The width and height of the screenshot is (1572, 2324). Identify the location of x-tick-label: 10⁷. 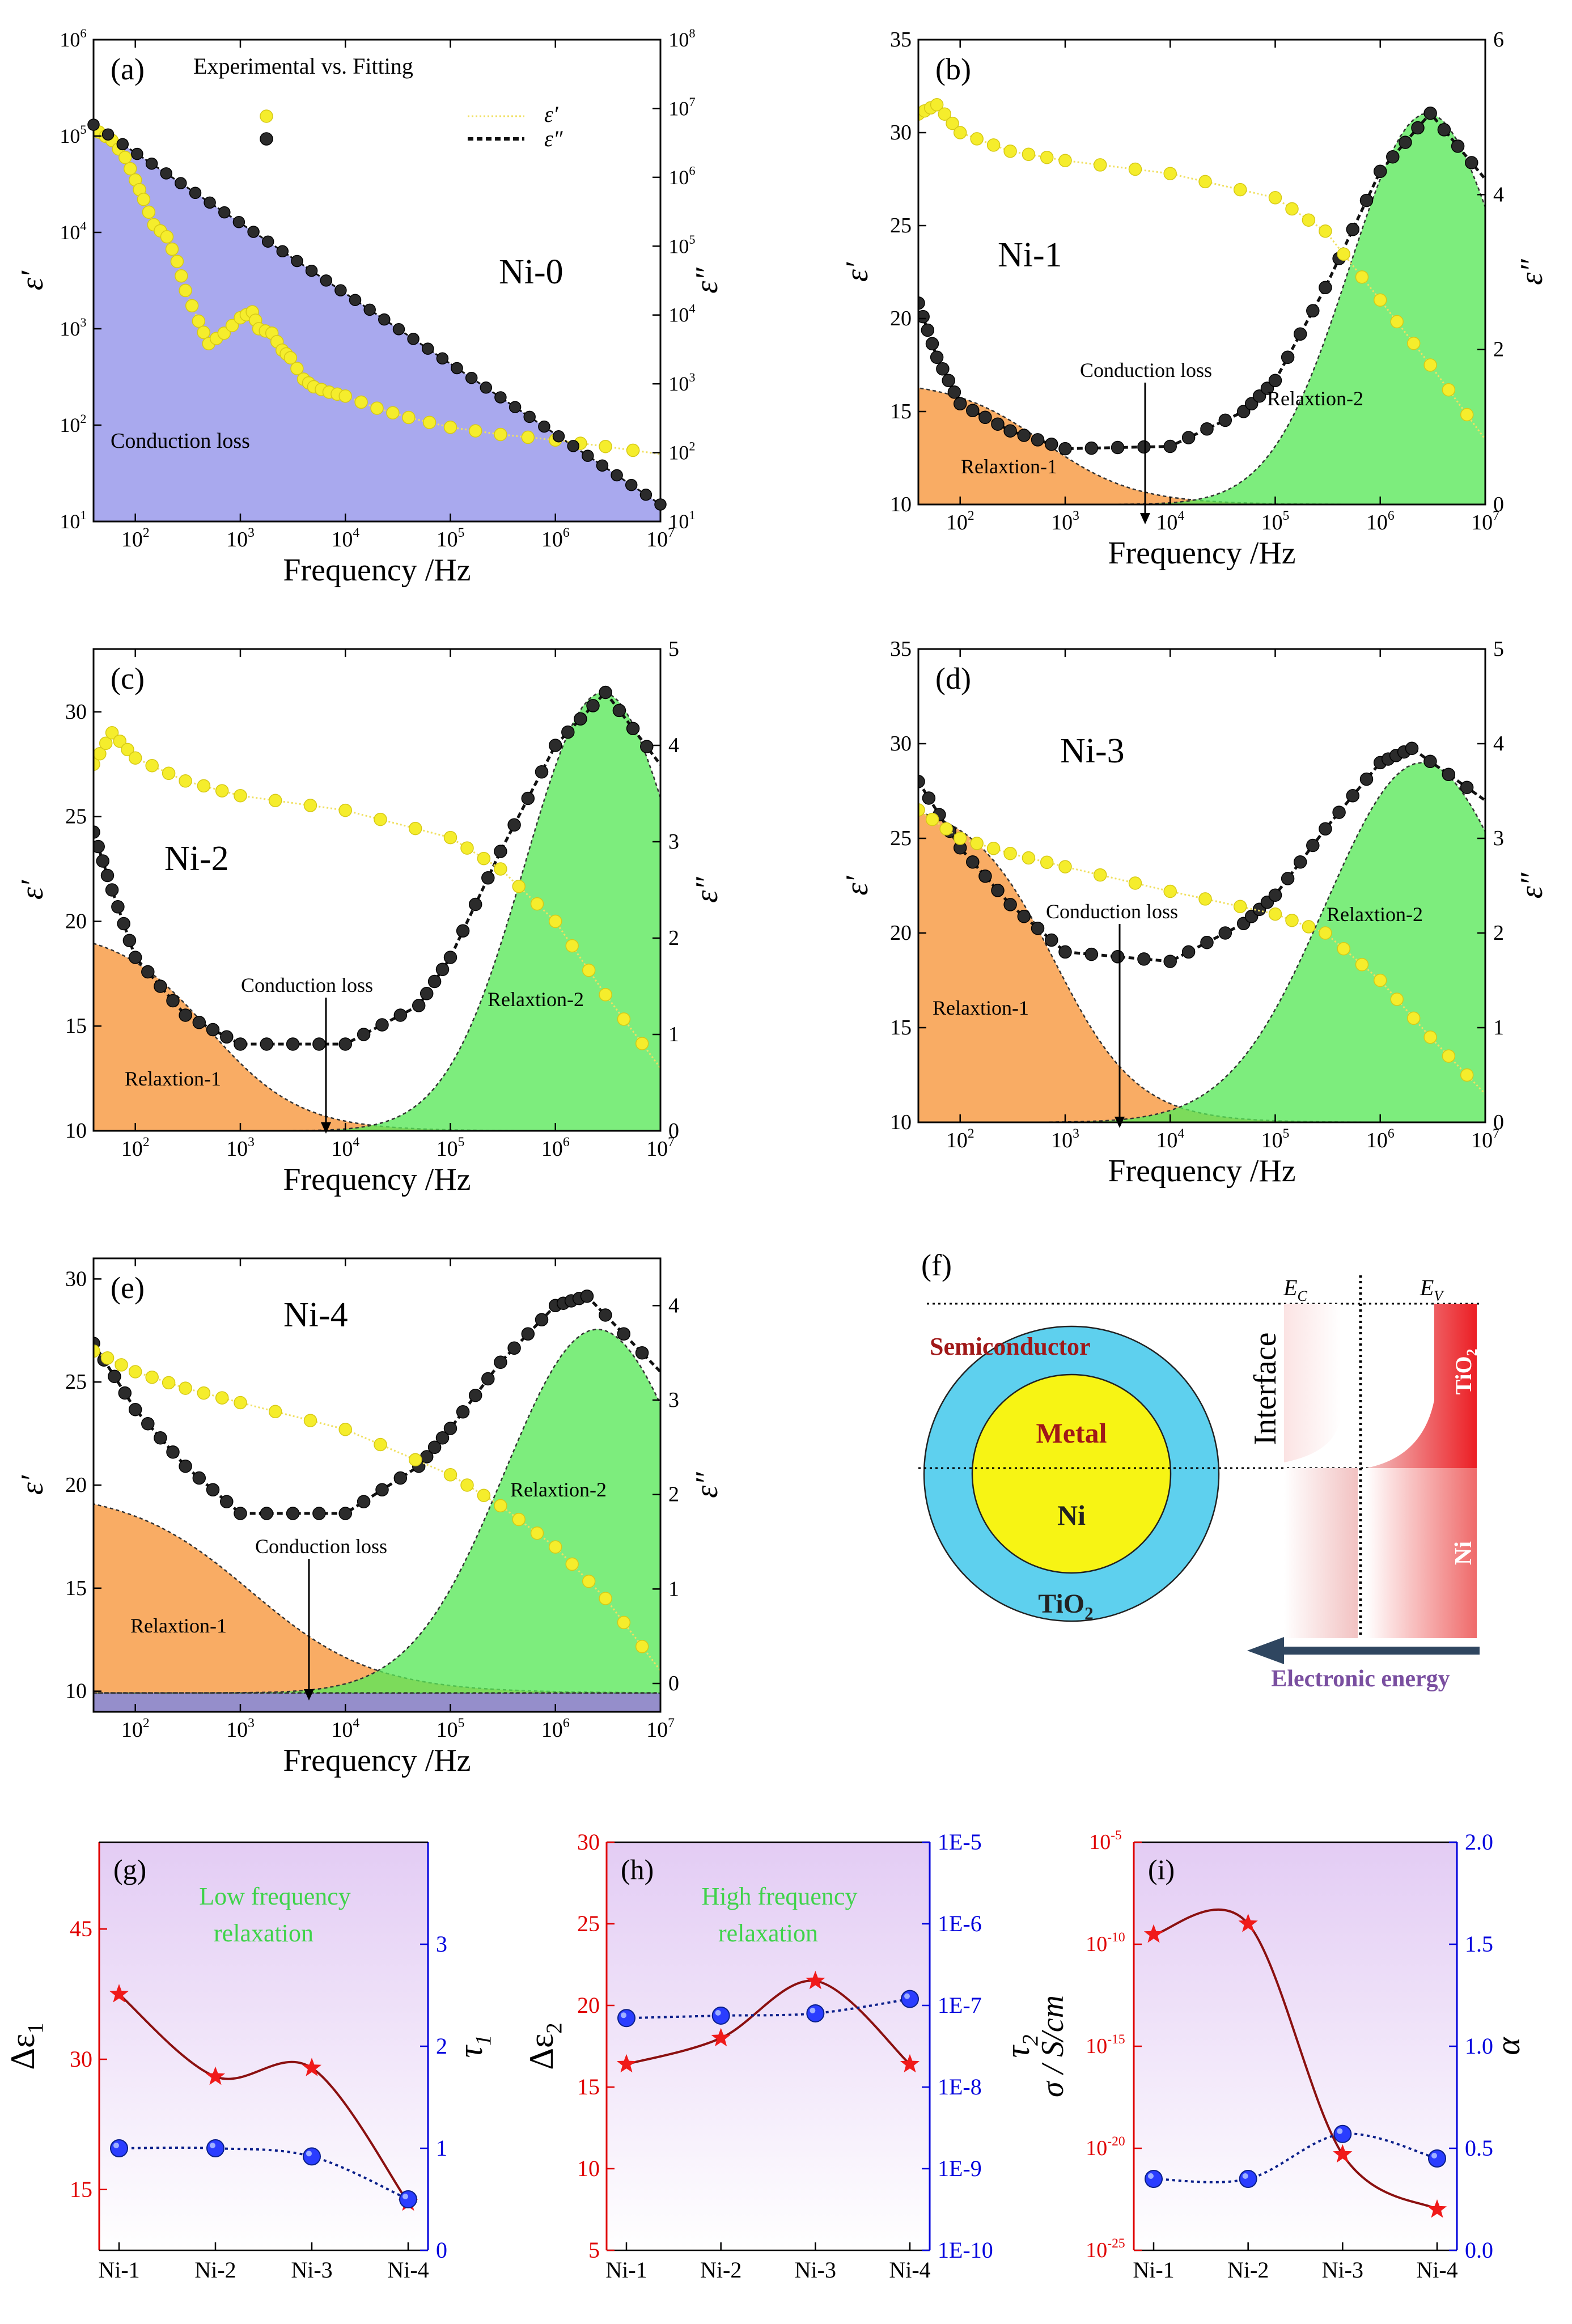
(660, 1729).